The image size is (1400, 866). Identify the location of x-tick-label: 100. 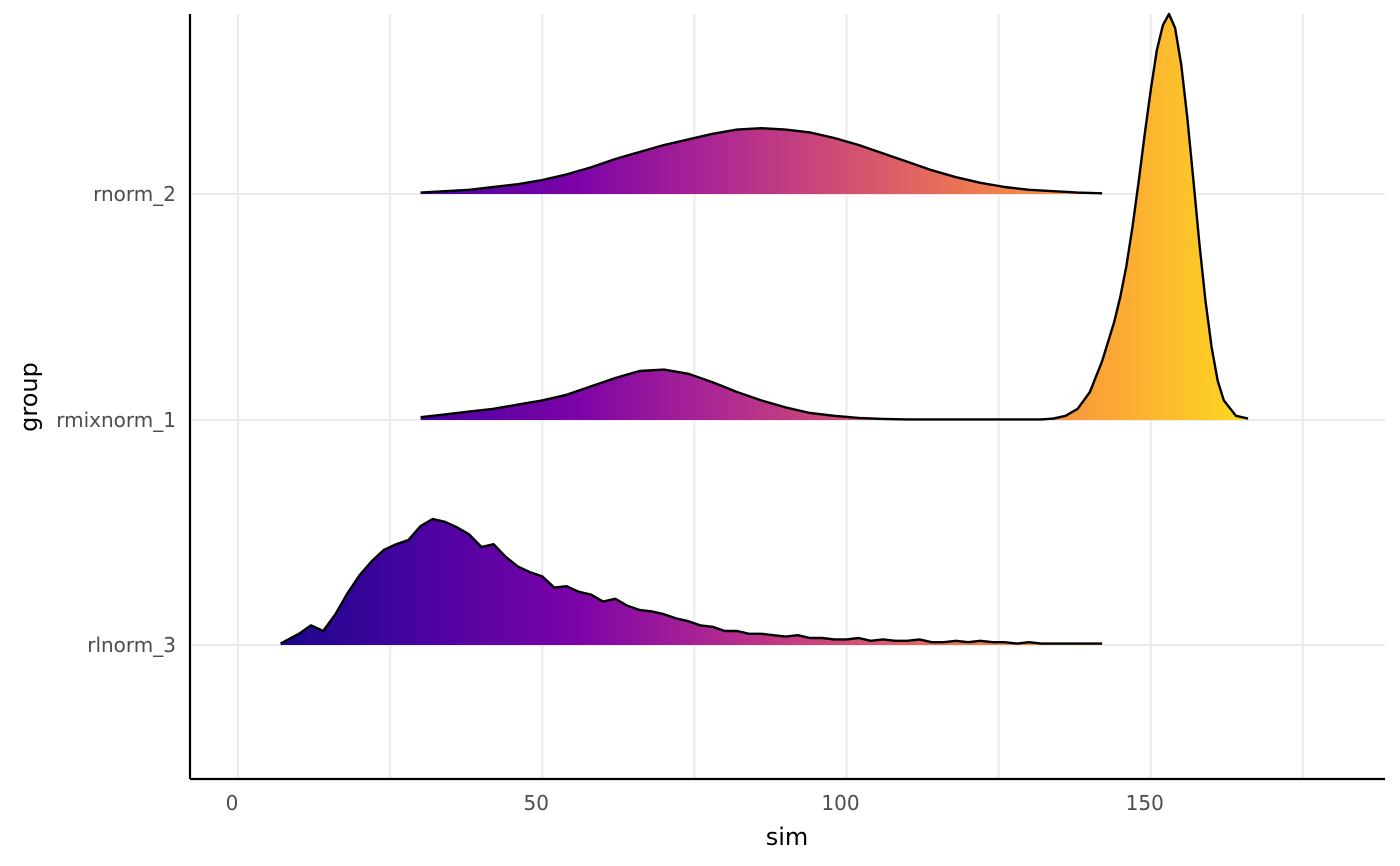
(840, 803).